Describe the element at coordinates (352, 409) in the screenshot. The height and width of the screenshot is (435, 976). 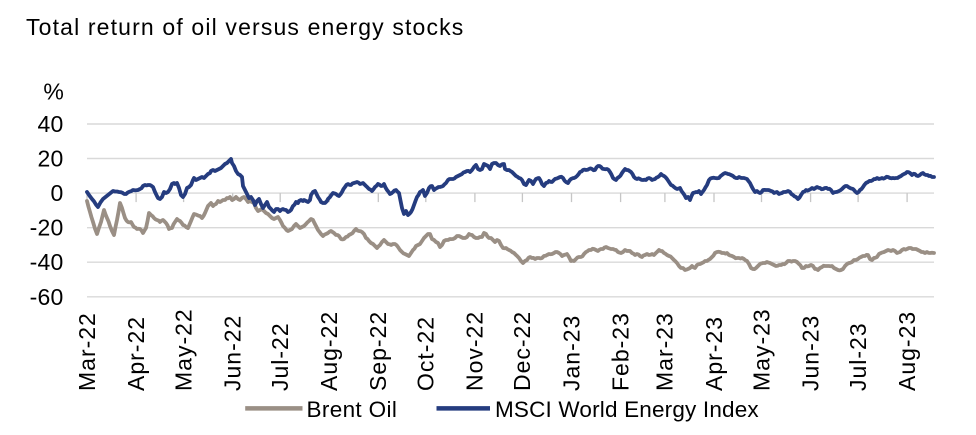
I see `svg-text: Brent Oil` at that location.